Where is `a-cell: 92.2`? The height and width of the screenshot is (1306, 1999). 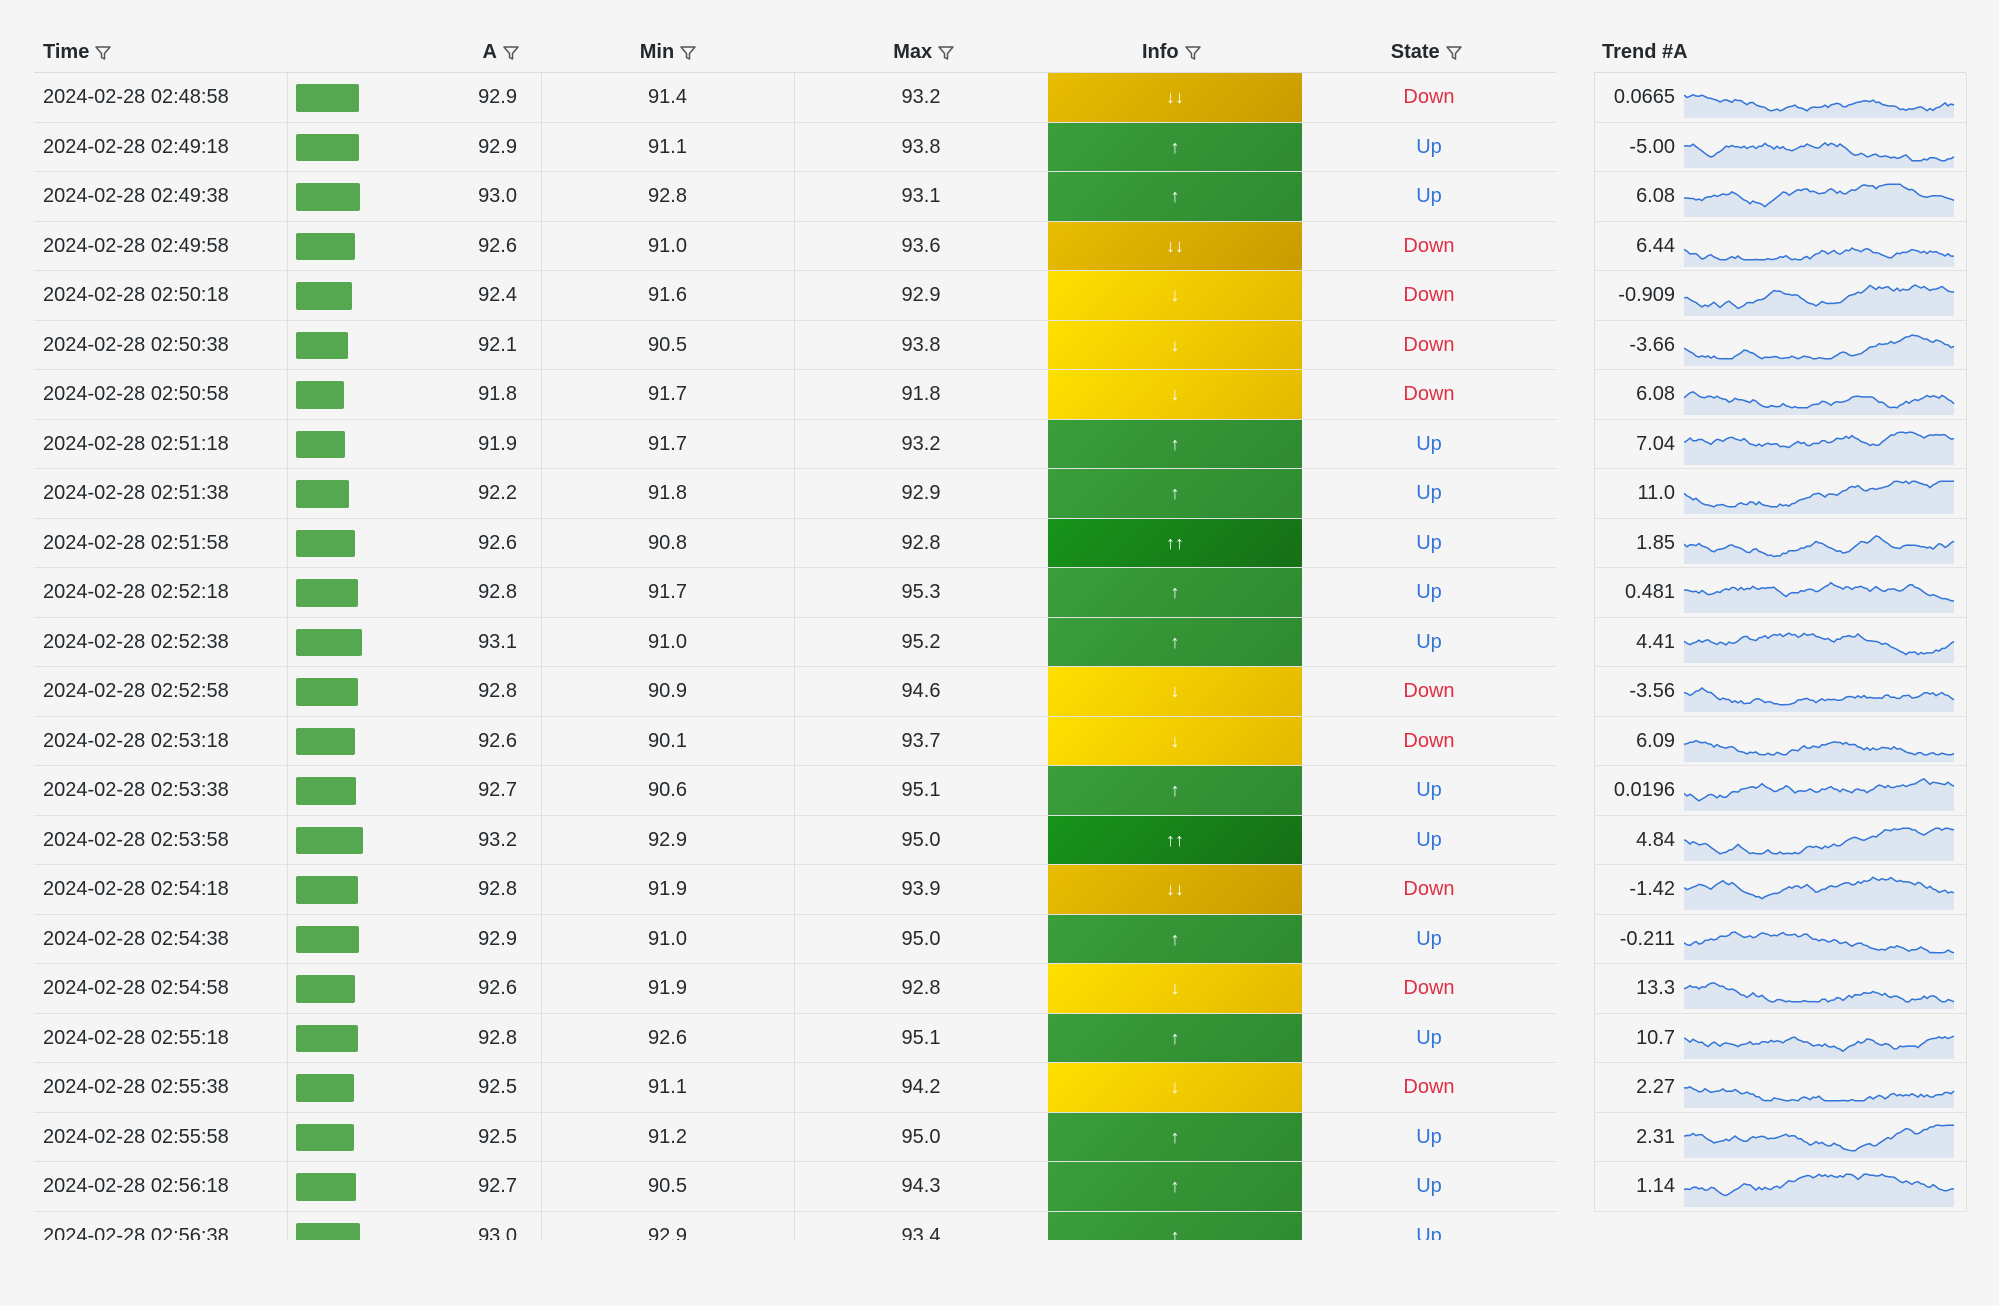 a-cell: 92.2 is located at coordinates (497, 493).